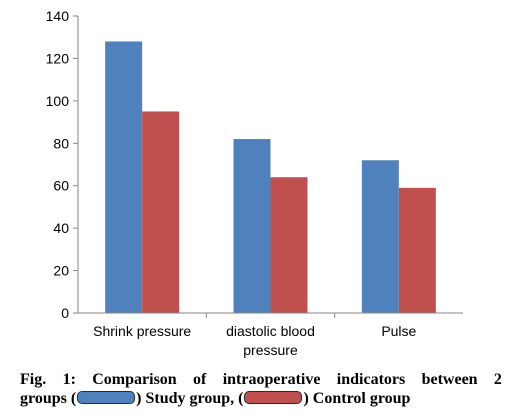 The image size is (511, 418). Describe the element at coordinates (273, 397) in the screenshot. I see `control-group-swatch` at that location.